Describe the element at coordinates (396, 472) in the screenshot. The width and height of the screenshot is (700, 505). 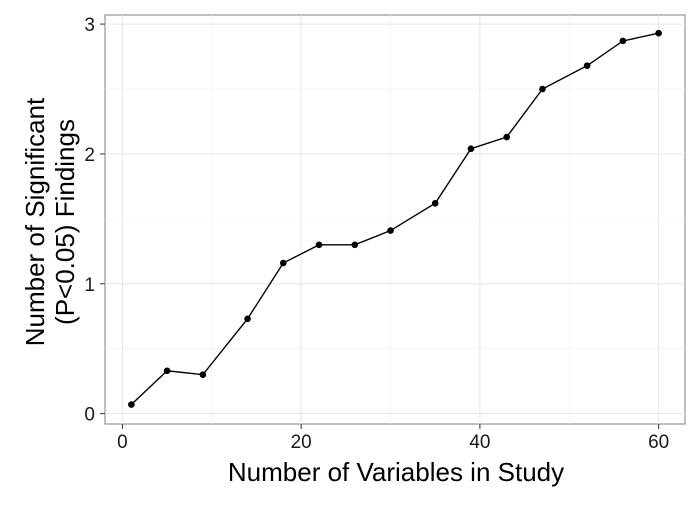
I see `x-axis-label: Number of Variables in Study` at that location.